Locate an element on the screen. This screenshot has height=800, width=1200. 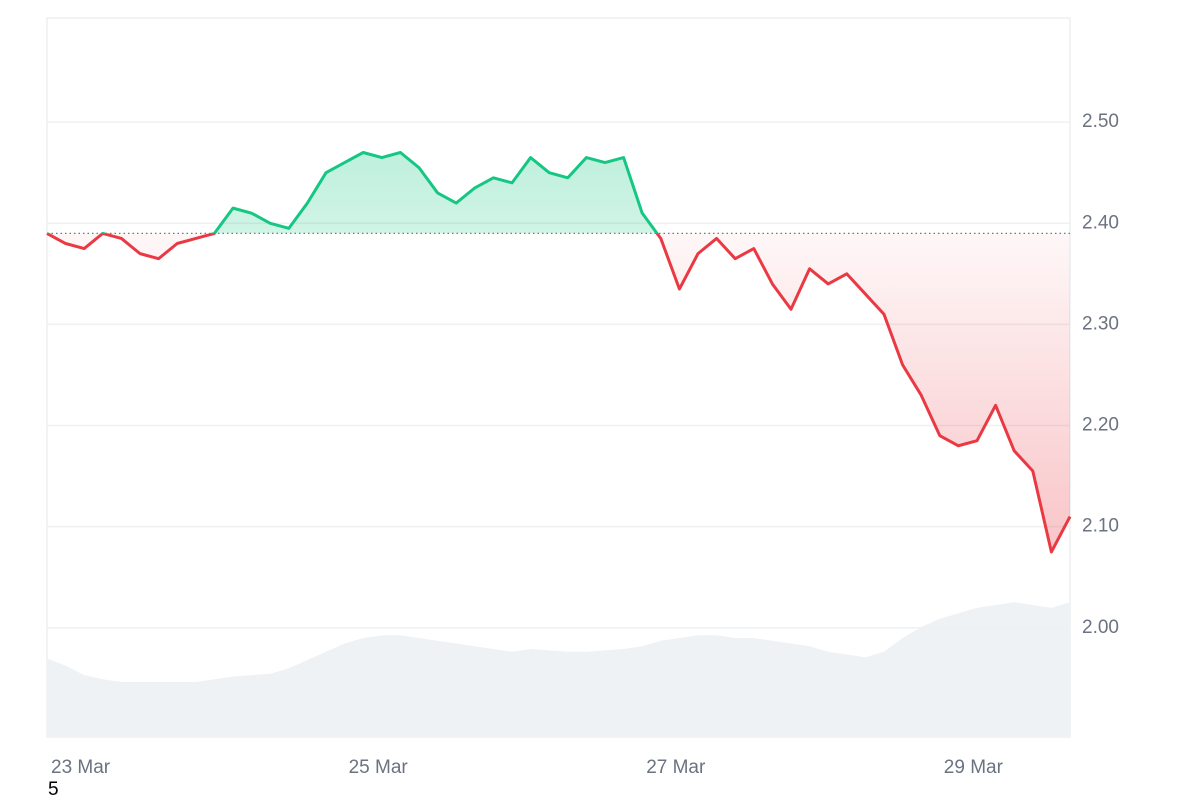
y-tick-label: 2.50 is located at coordinates (1100, 121).